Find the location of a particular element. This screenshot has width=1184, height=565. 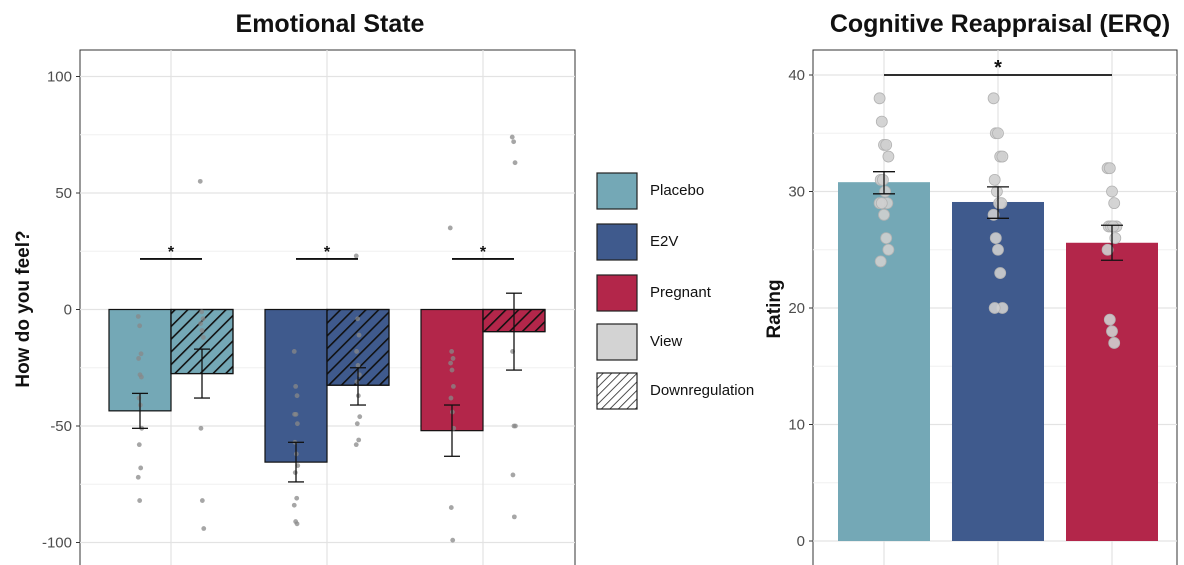

legend-label-downregulation: Downregulation is located at coordinates (702, 390).